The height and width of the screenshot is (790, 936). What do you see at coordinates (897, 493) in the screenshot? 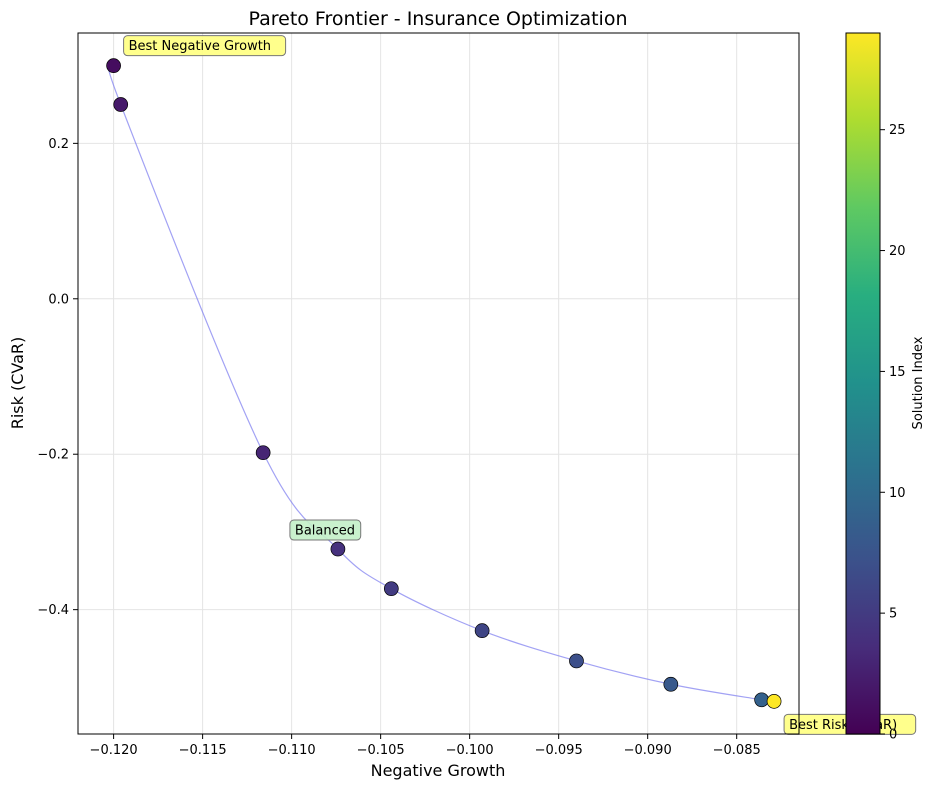
I see `colorbar-tick-label: 10` at bounding box center [897, 493].